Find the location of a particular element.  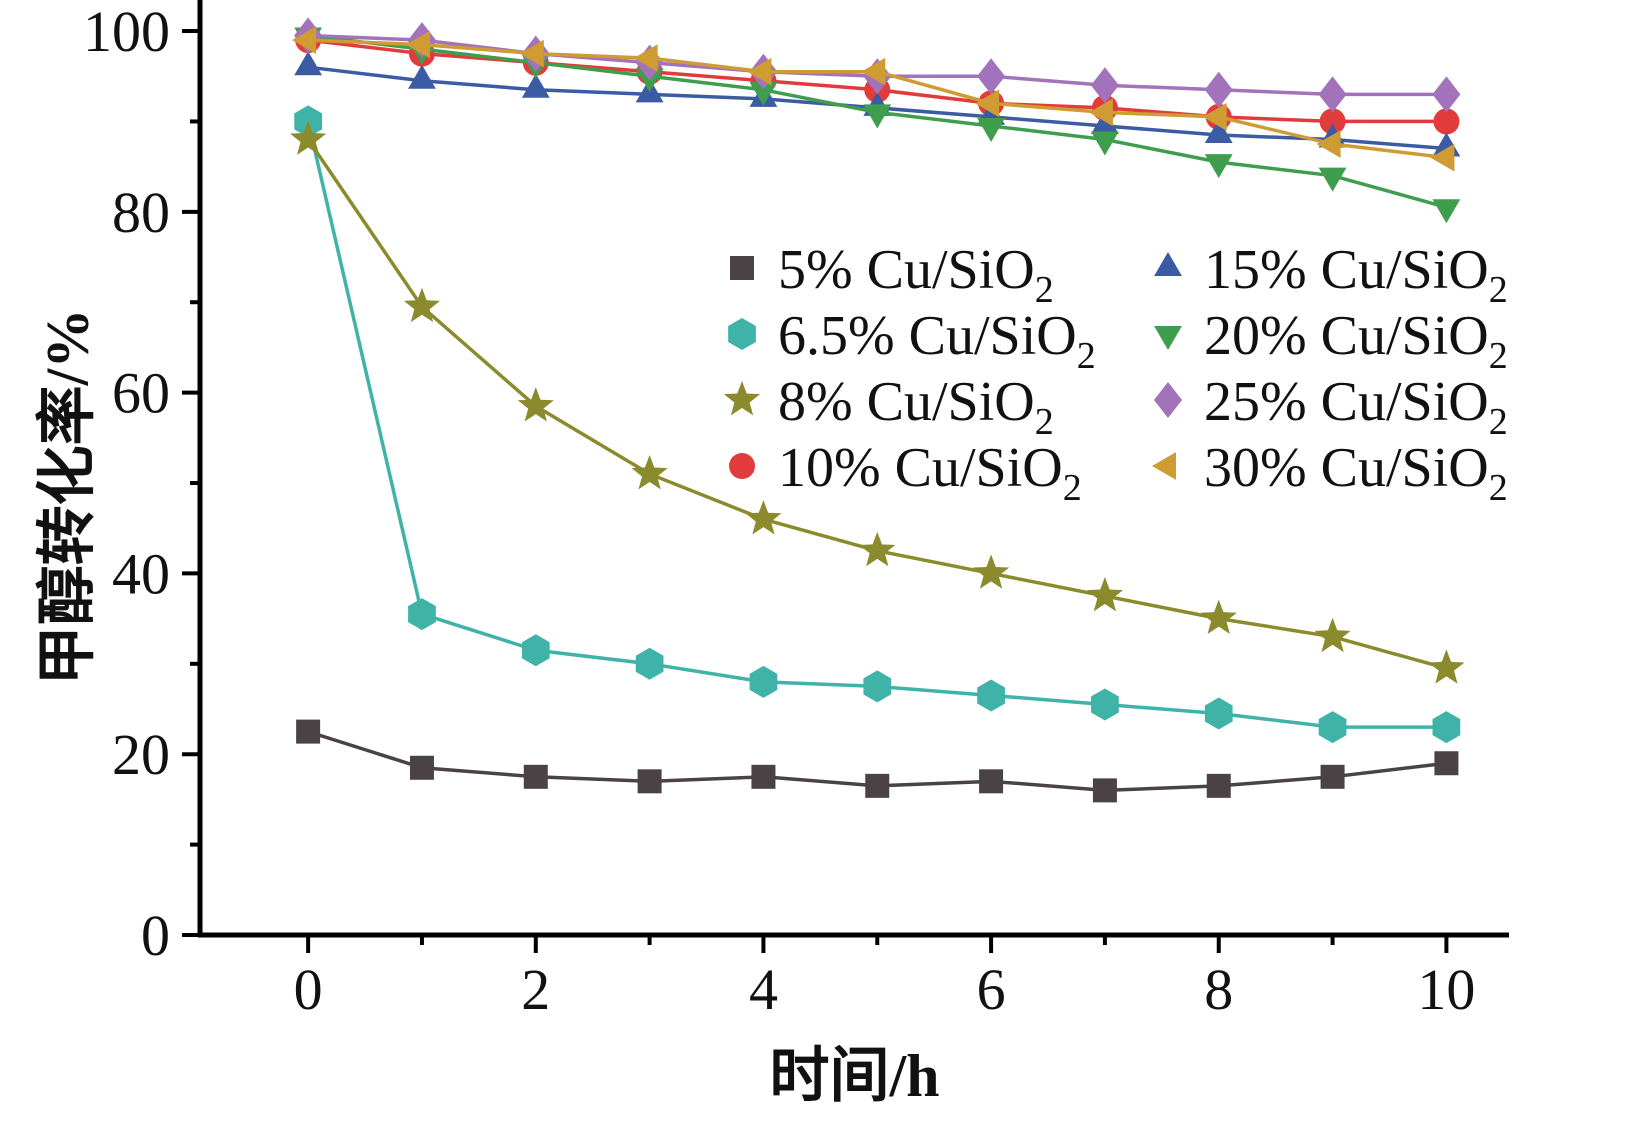

legend-label: 20% Cu/SiO2 is located at coordinates (1356, 341).